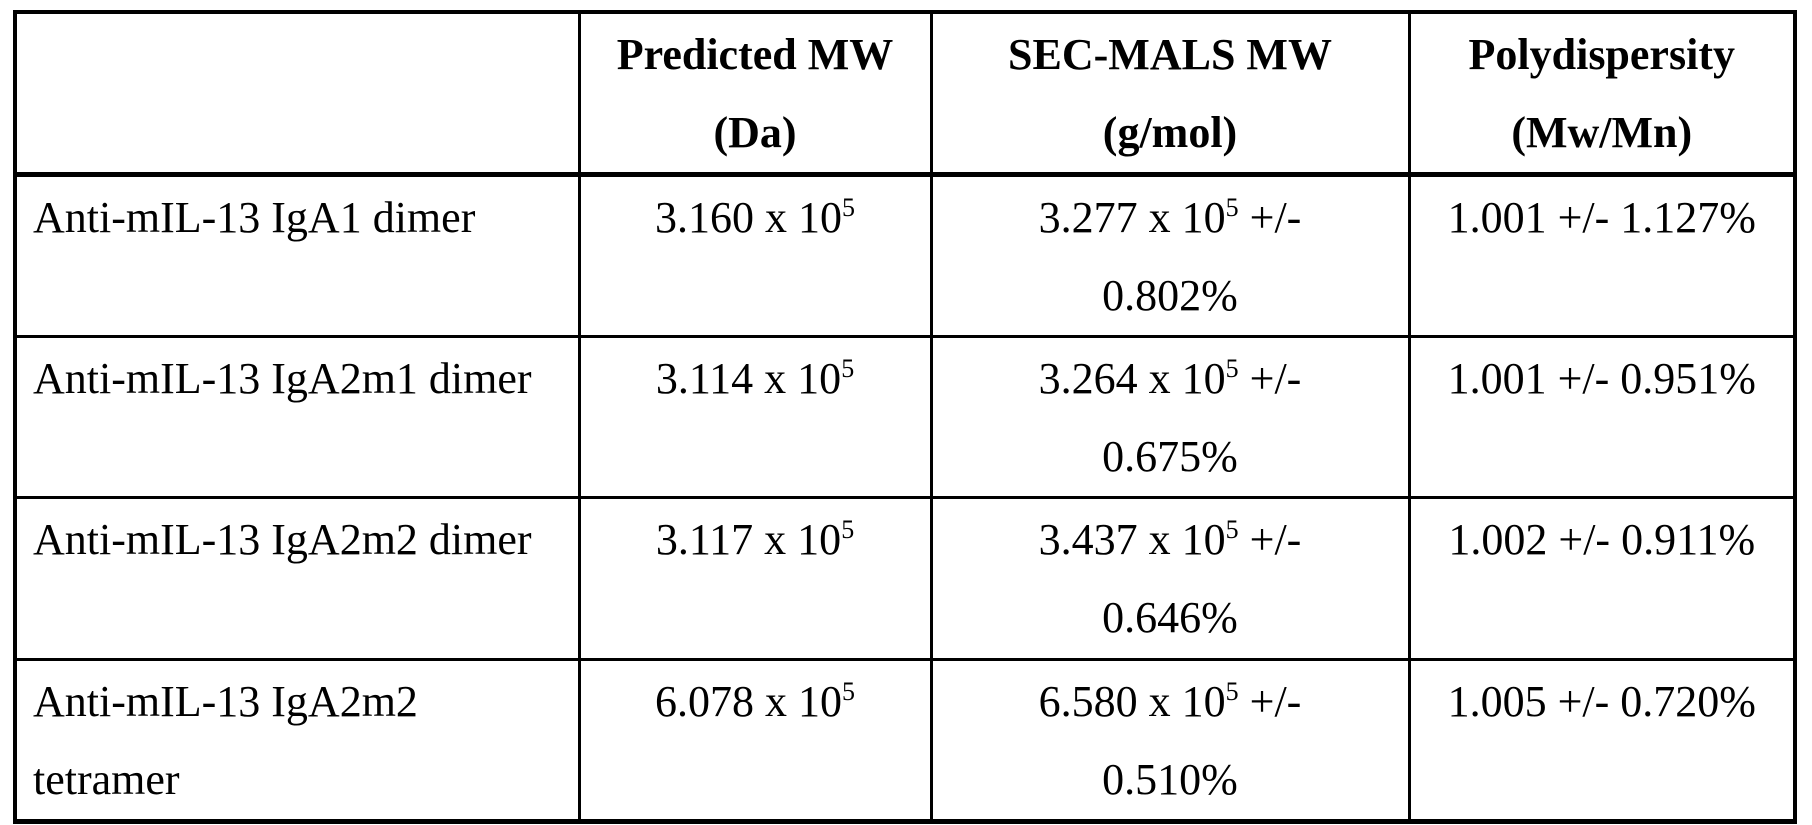 This screenshot has width=1812, height=825. I want to click on header-polydispersity-label: Polydispersity, so click(1601, 54).